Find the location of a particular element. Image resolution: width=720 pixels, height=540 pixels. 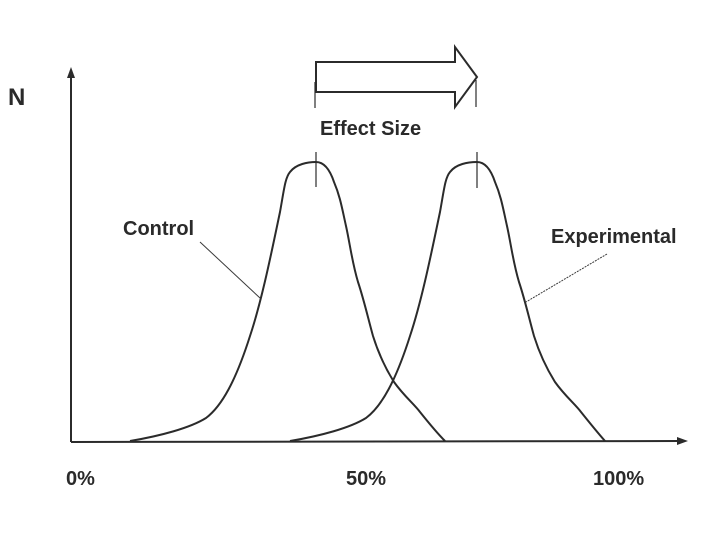

effect-size-label: Effect Size is located at coordinates (371, 129).